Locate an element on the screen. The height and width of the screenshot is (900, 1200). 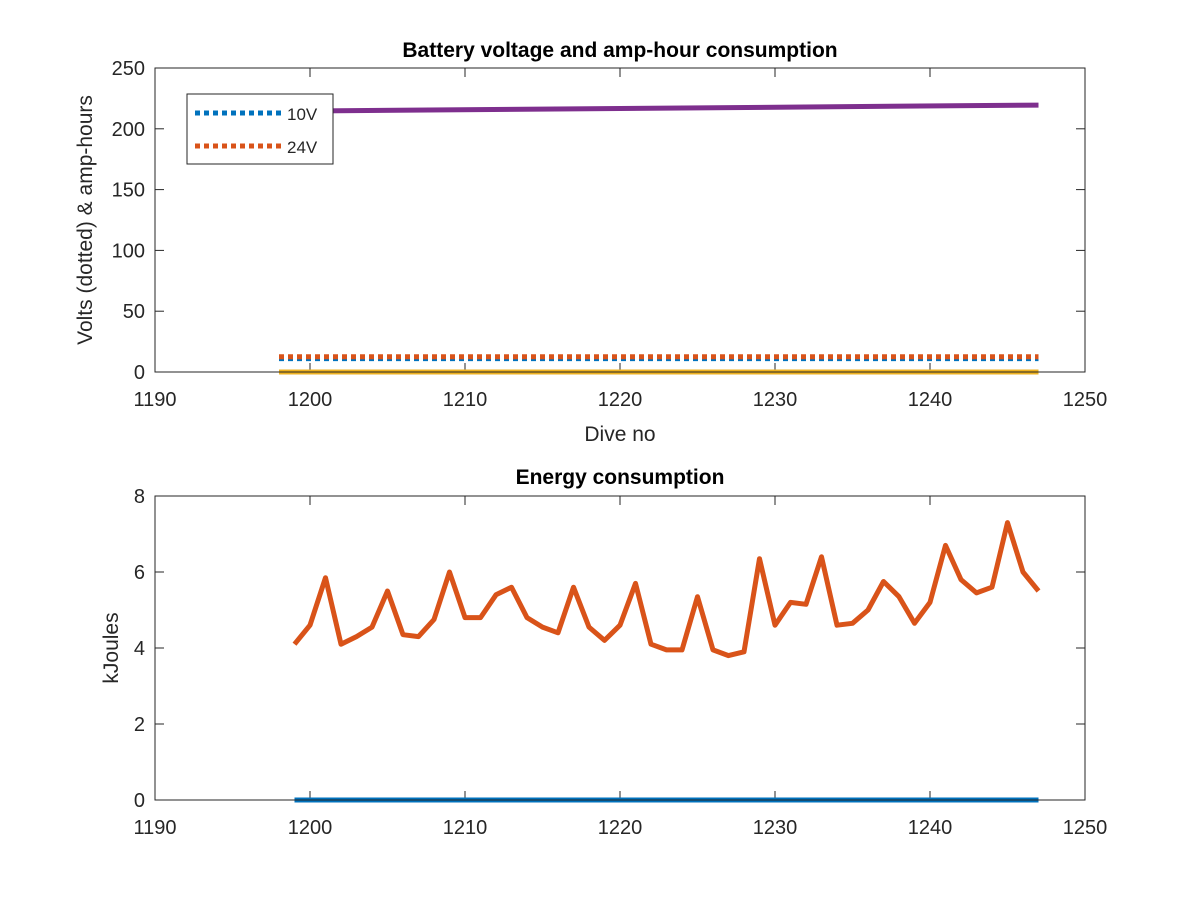
energy-plot-ylabel: kJoules is located at coordinates (111, 647).